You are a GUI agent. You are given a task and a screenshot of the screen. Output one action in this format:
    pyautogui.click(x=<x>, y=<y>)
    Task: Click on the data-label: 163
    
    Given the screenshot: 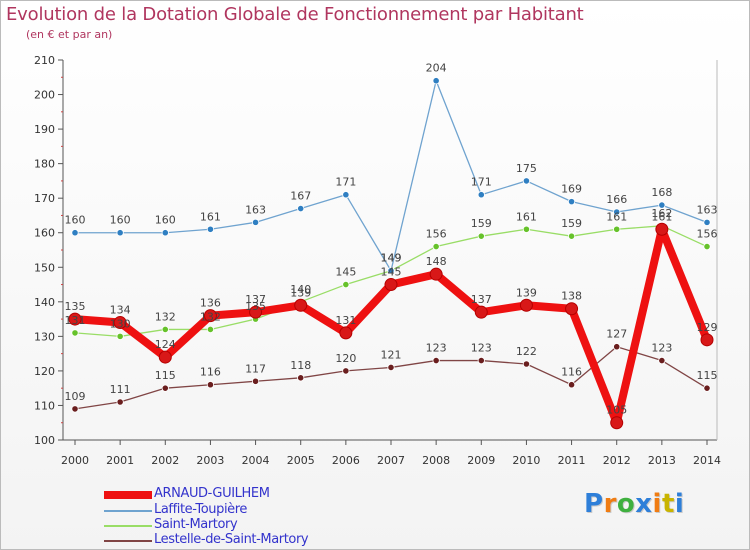 What is the action you would take?
    pyautogui.click(x=255, y=209)
    